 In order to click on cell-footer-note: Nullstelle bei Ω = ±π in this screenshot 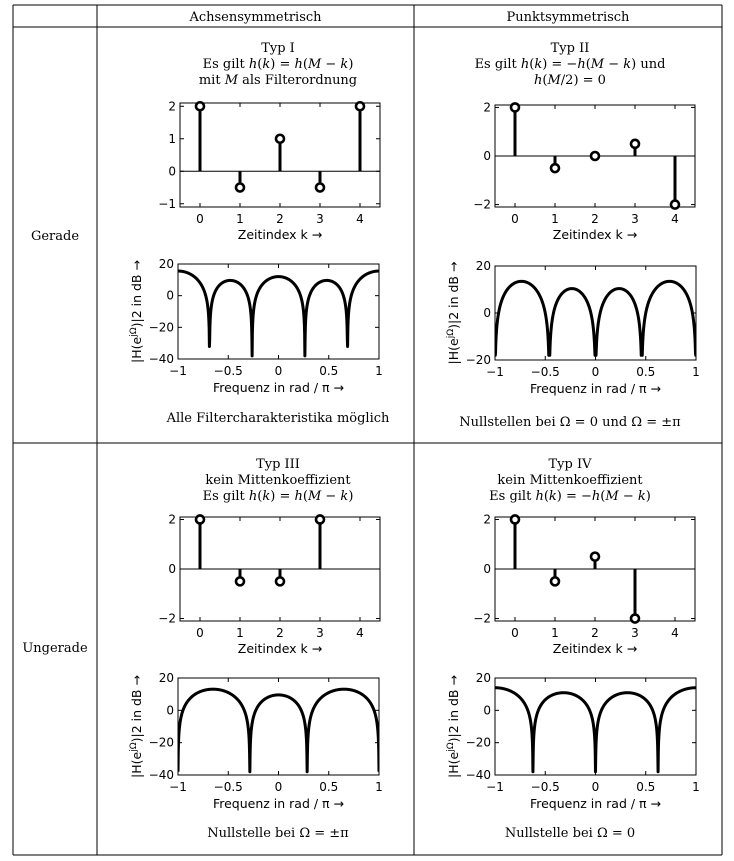, I will do `click(278, 833)`.